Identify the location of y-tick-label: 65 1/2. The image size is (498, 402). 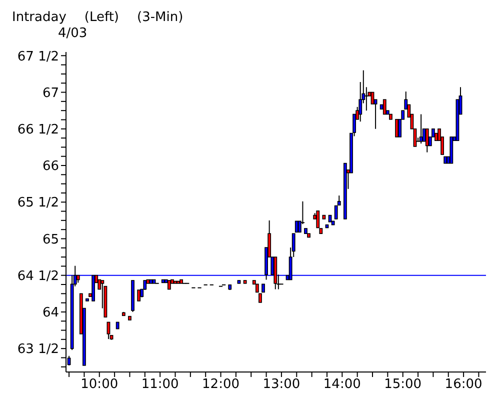
(38, 203).